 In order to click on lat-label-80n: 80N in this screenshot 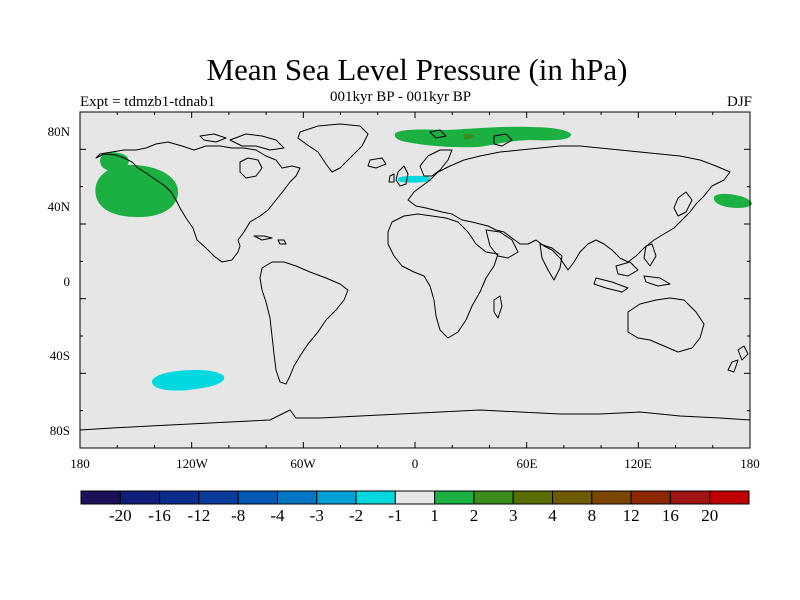, I will do `click(58, 131)`.